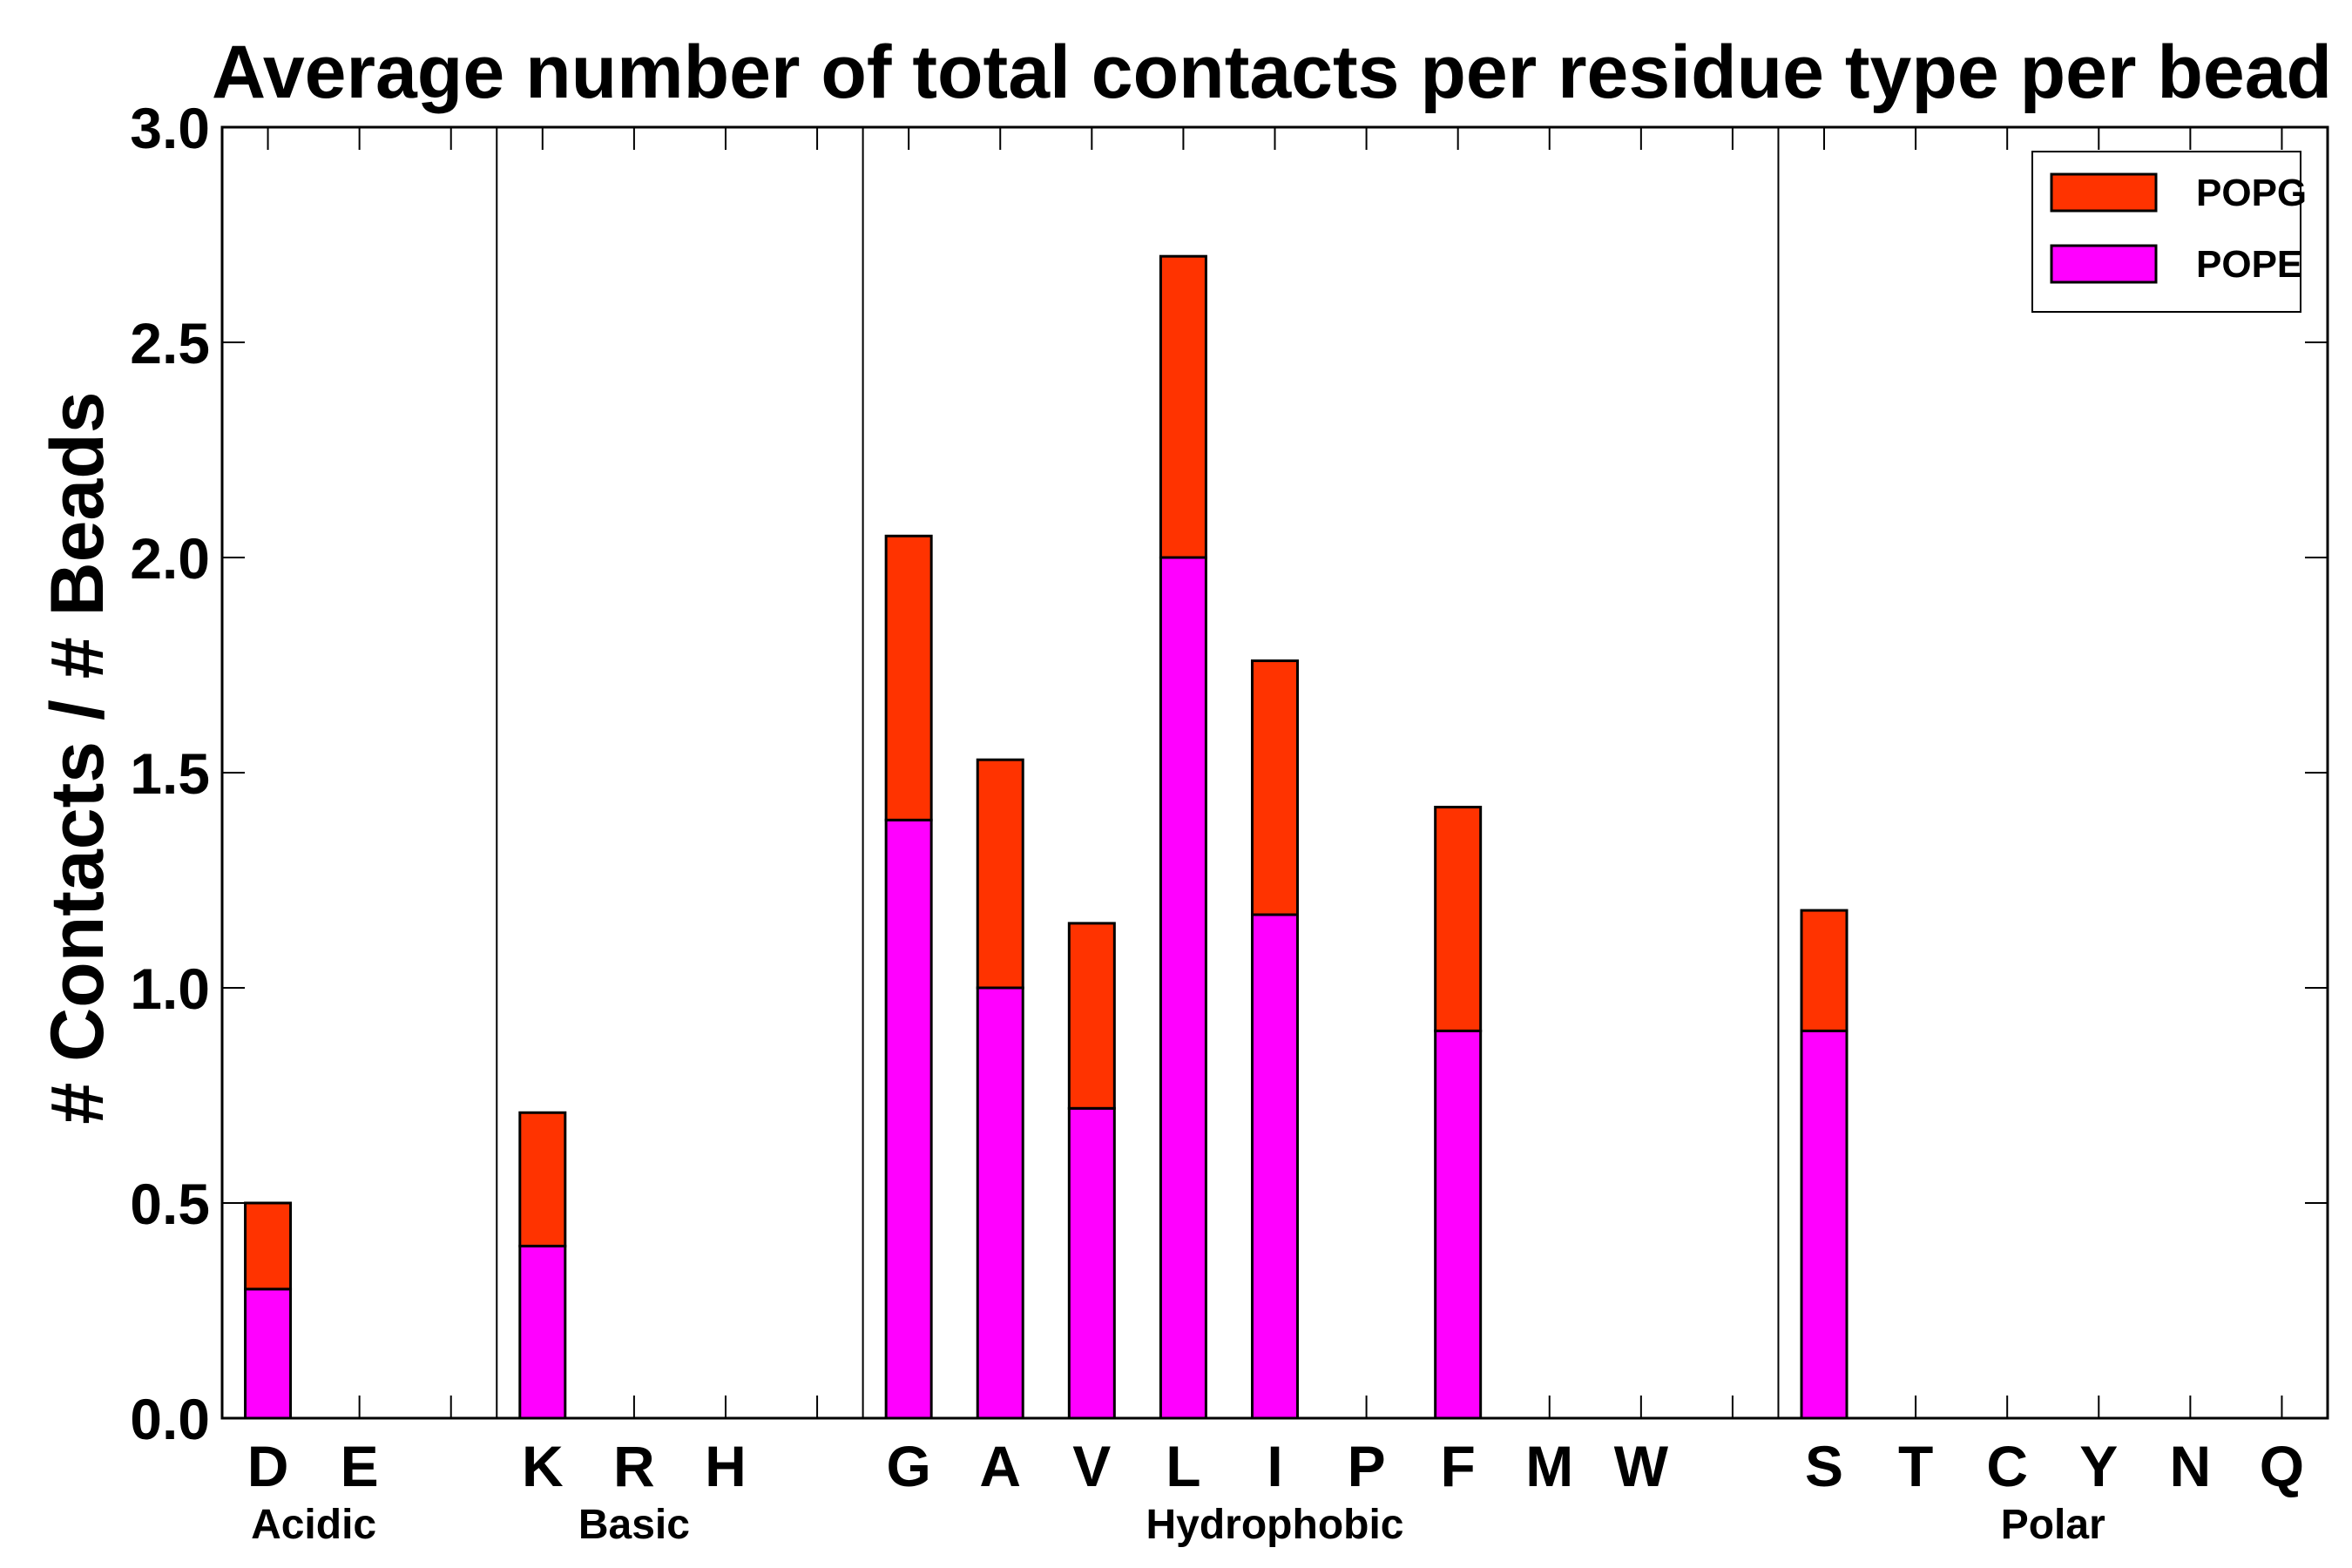 Image resolution: width=2352 pixels, height=1568 pixels. Describe the element at coordinates (542, 1332) in the screenshot. I see `bar-pope-K` at that location.